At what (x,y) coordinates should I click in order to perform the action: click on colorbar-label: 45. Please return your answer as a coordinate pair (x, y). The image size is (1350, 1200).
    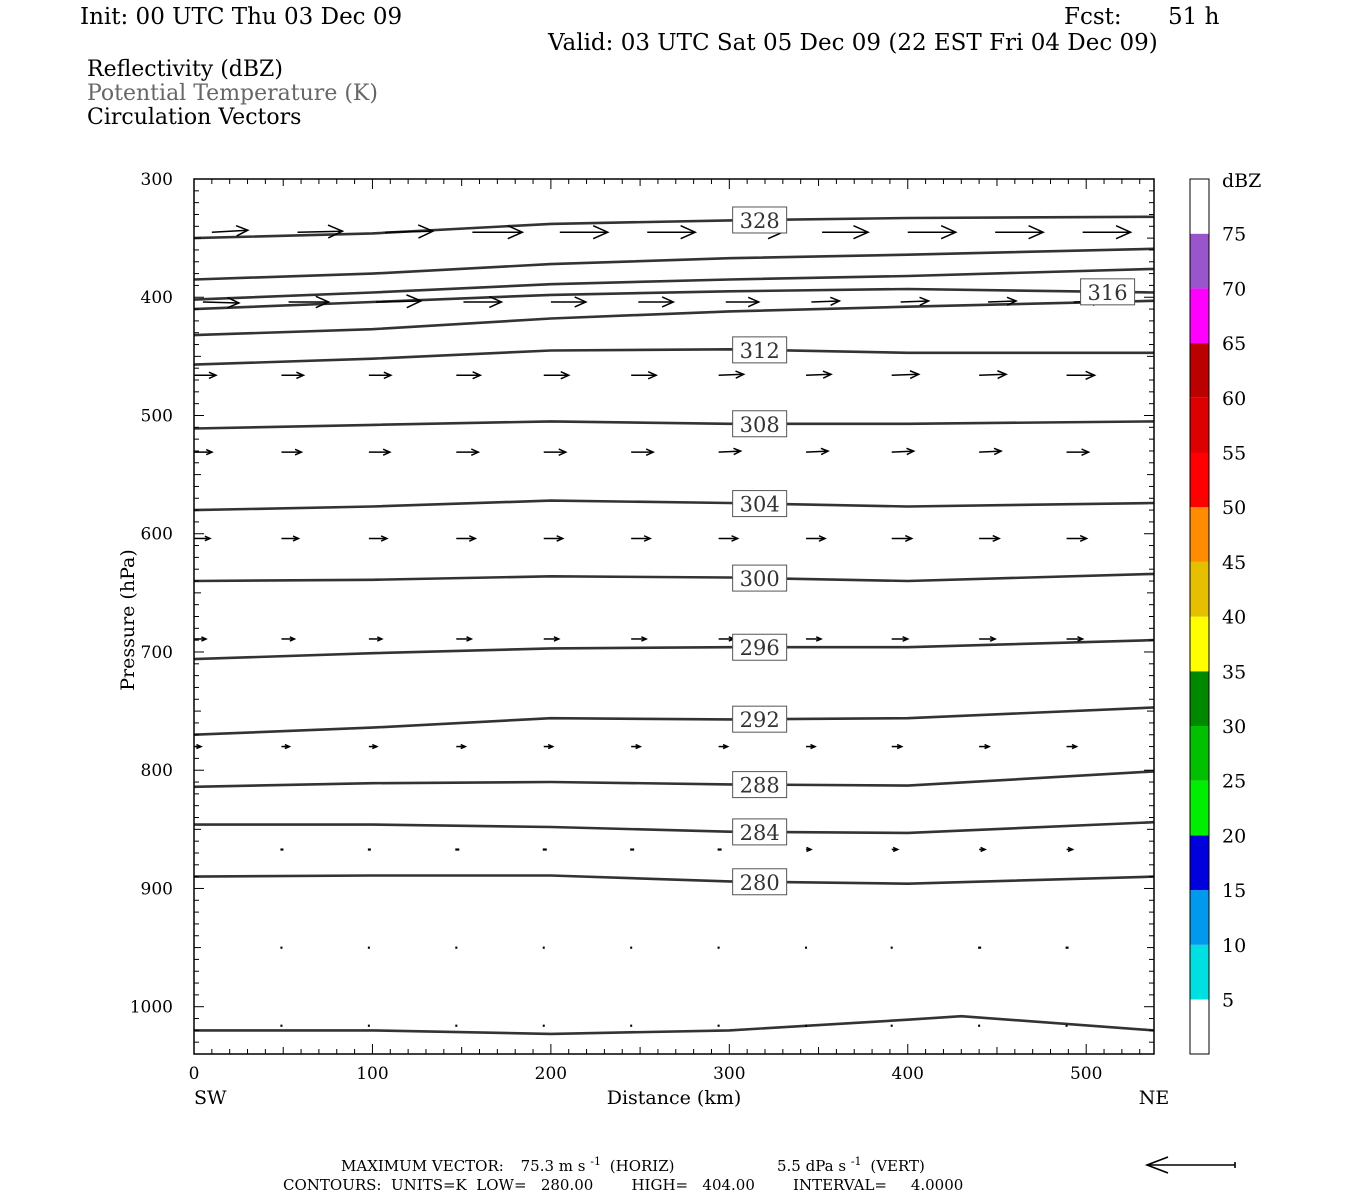
    Looking at the image, I should click on (1234, 563).